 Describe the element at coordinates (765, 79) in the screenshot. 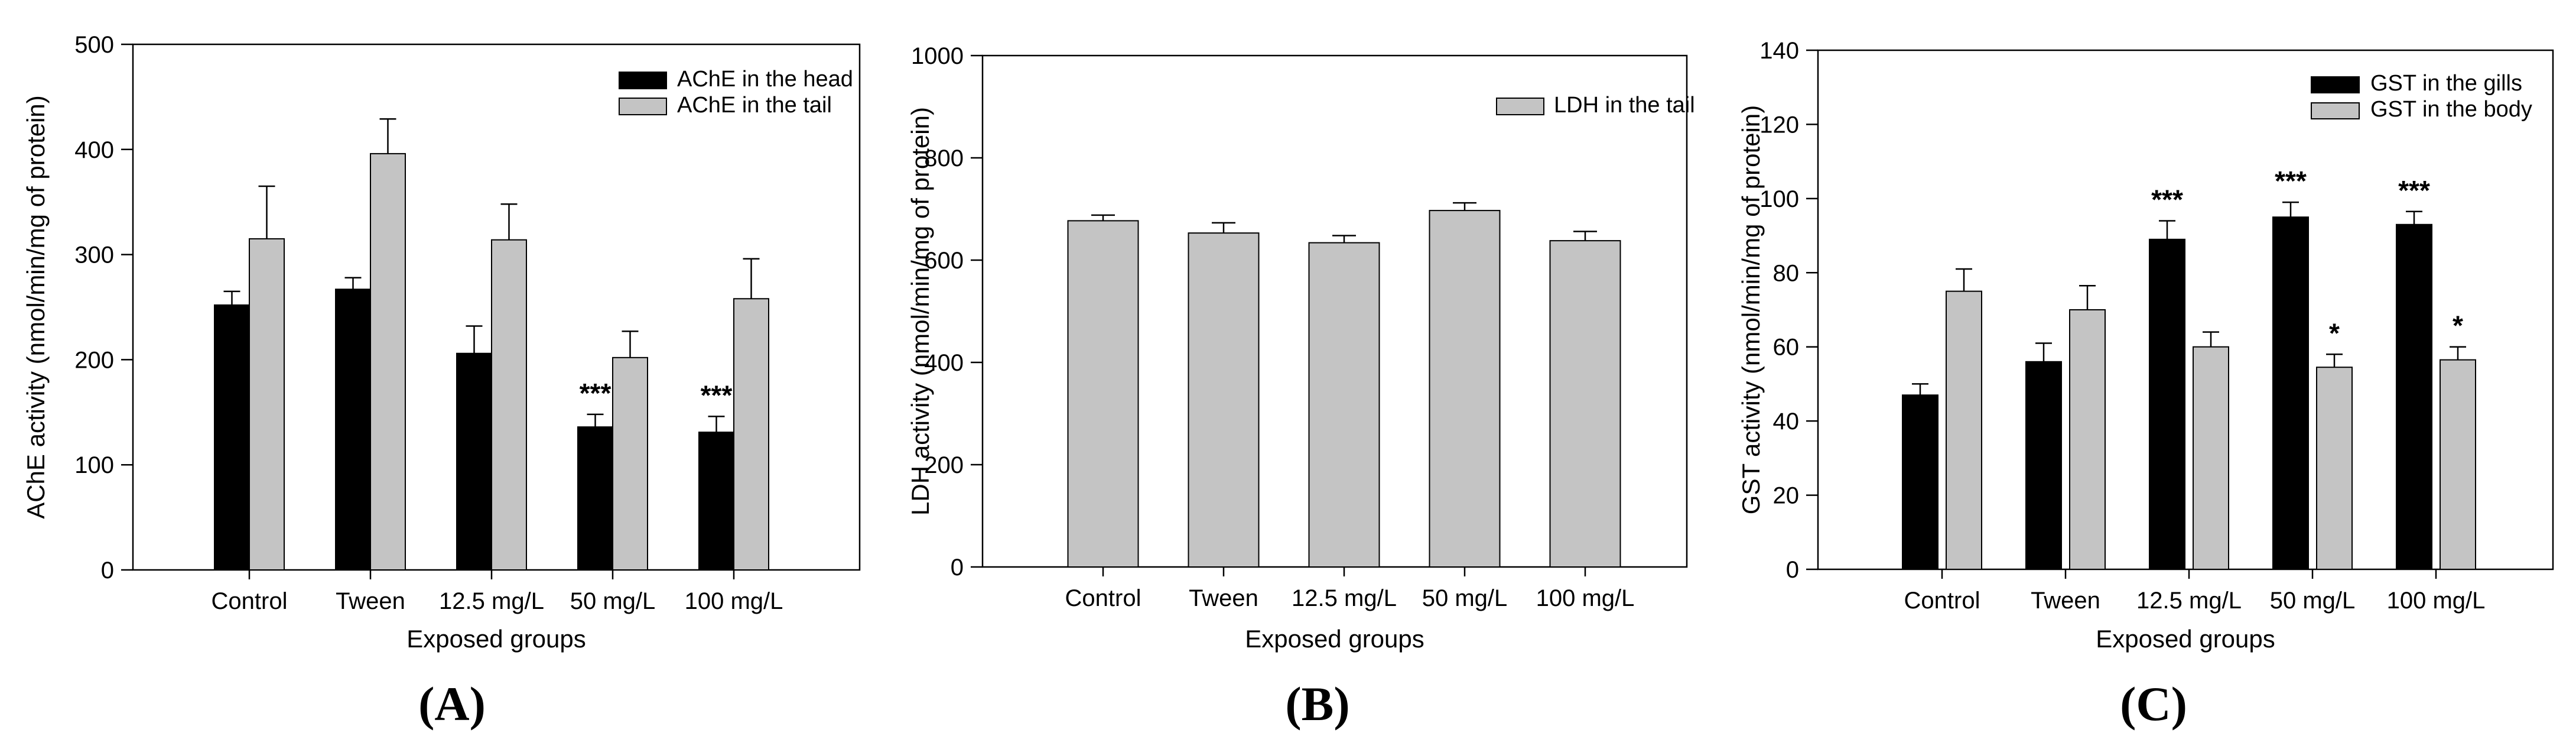

I see `legend-label: AChE in the head` at that location.